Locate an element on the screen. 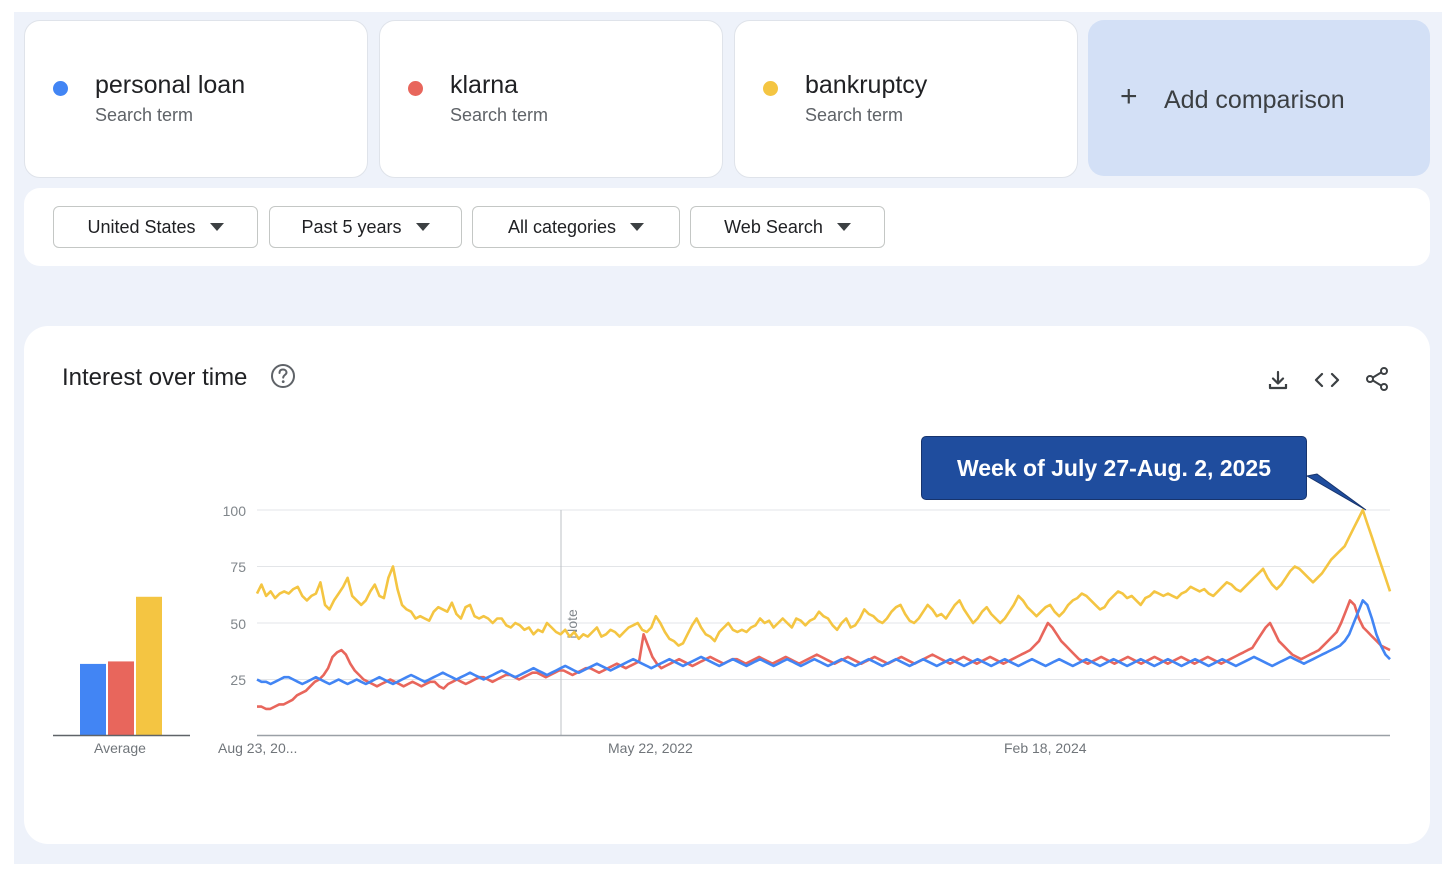 This screenshot has height=886, width=1456. term-name: personal loan is located at coordinates (170, 85).